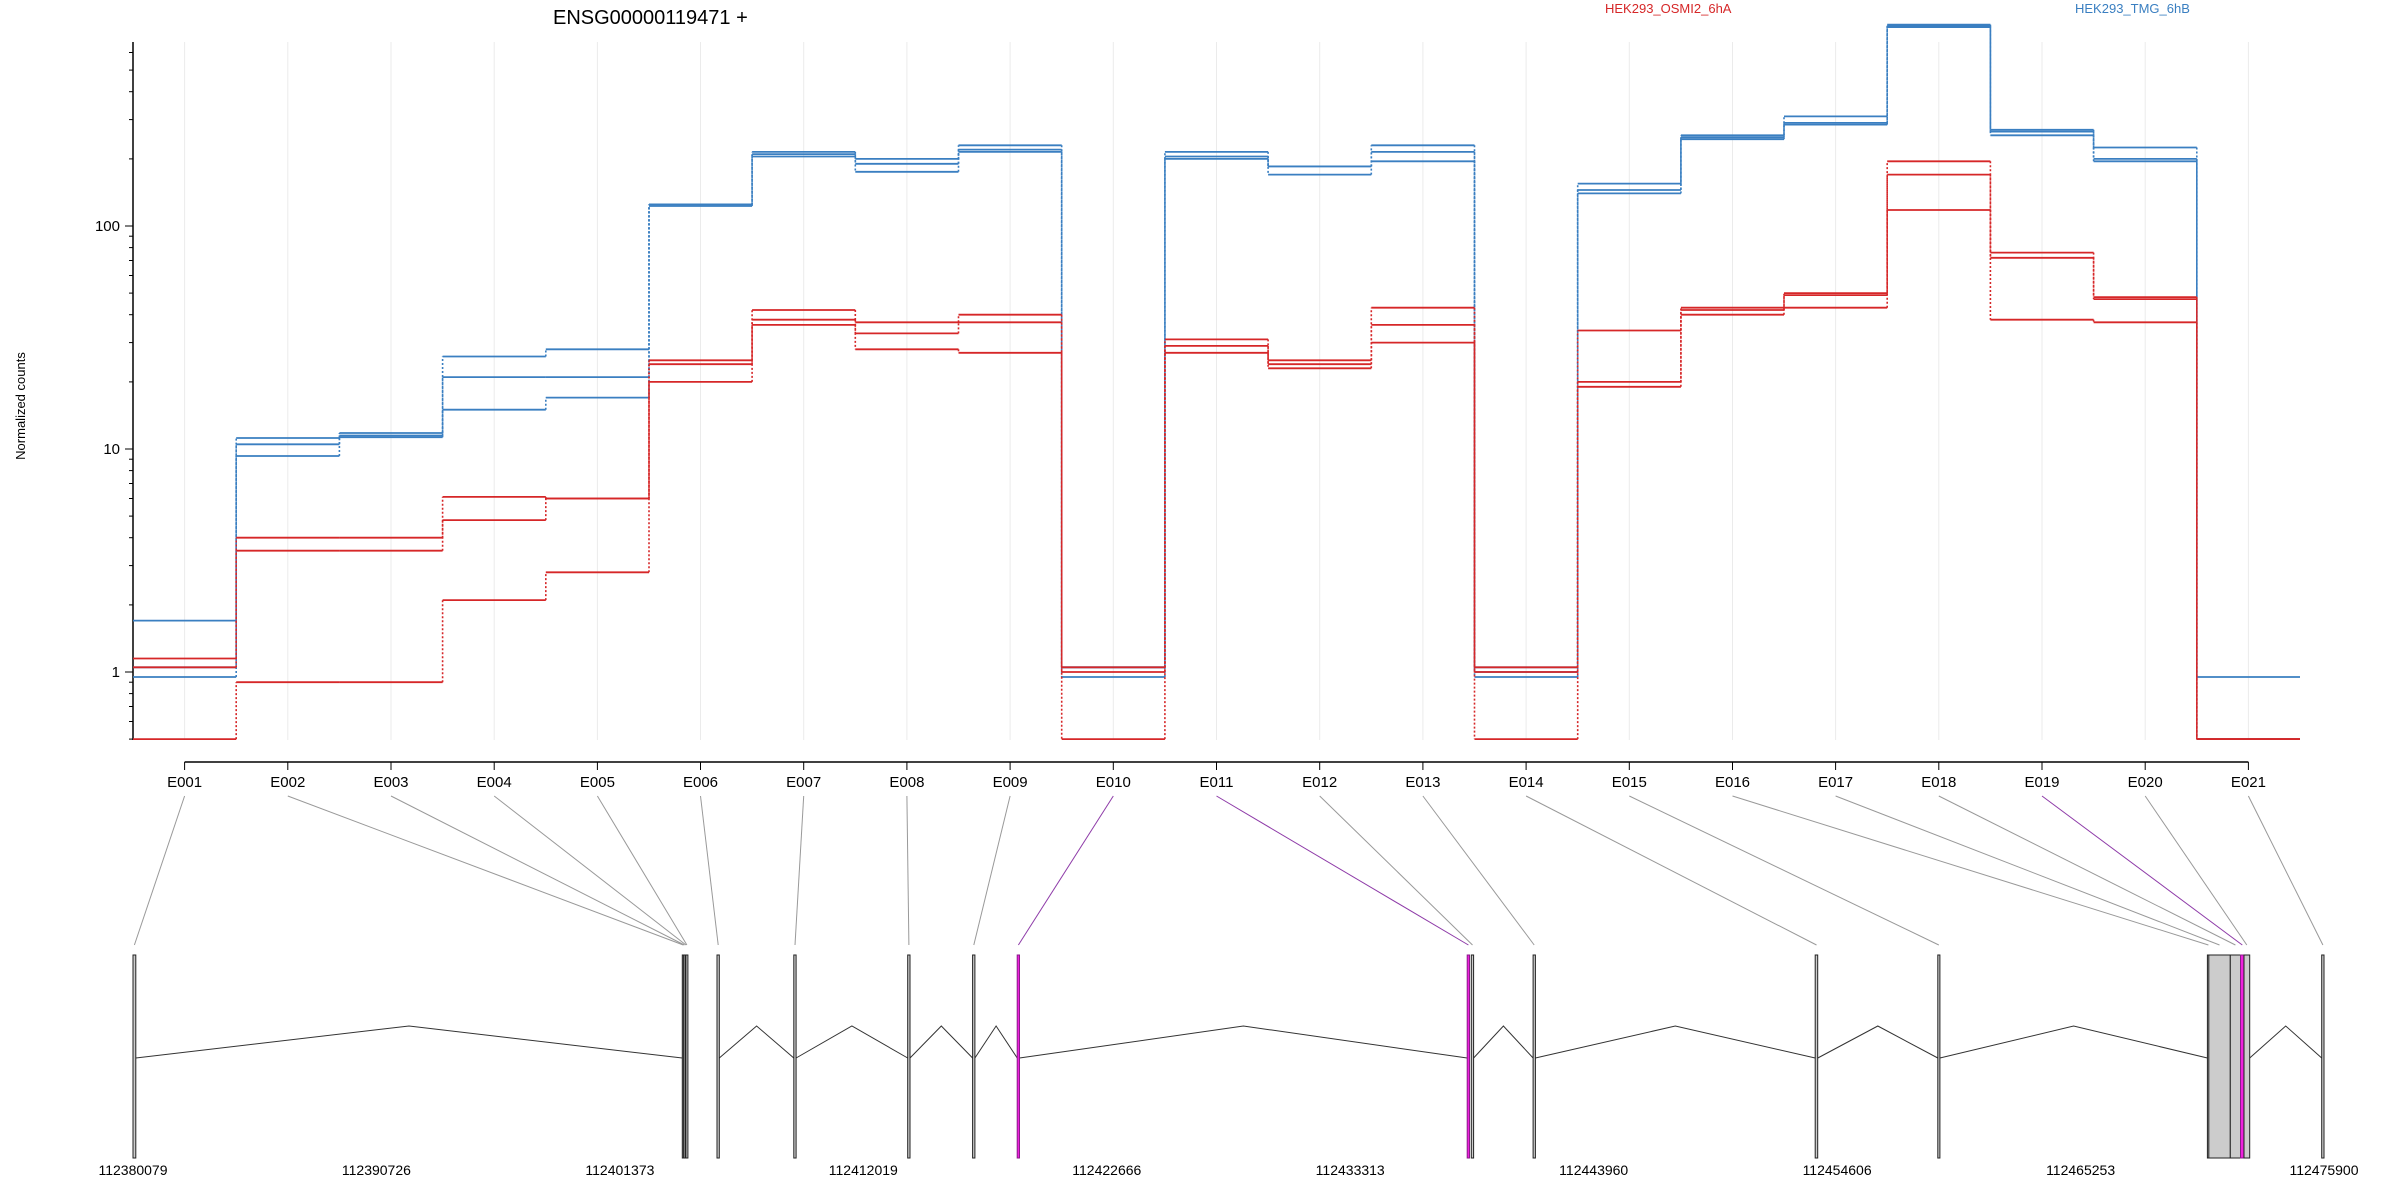  What do you see at coordinates (1319, 782) in the screenshot?
I see `x-tick-label: E012` at bounding box center [1319, 782].